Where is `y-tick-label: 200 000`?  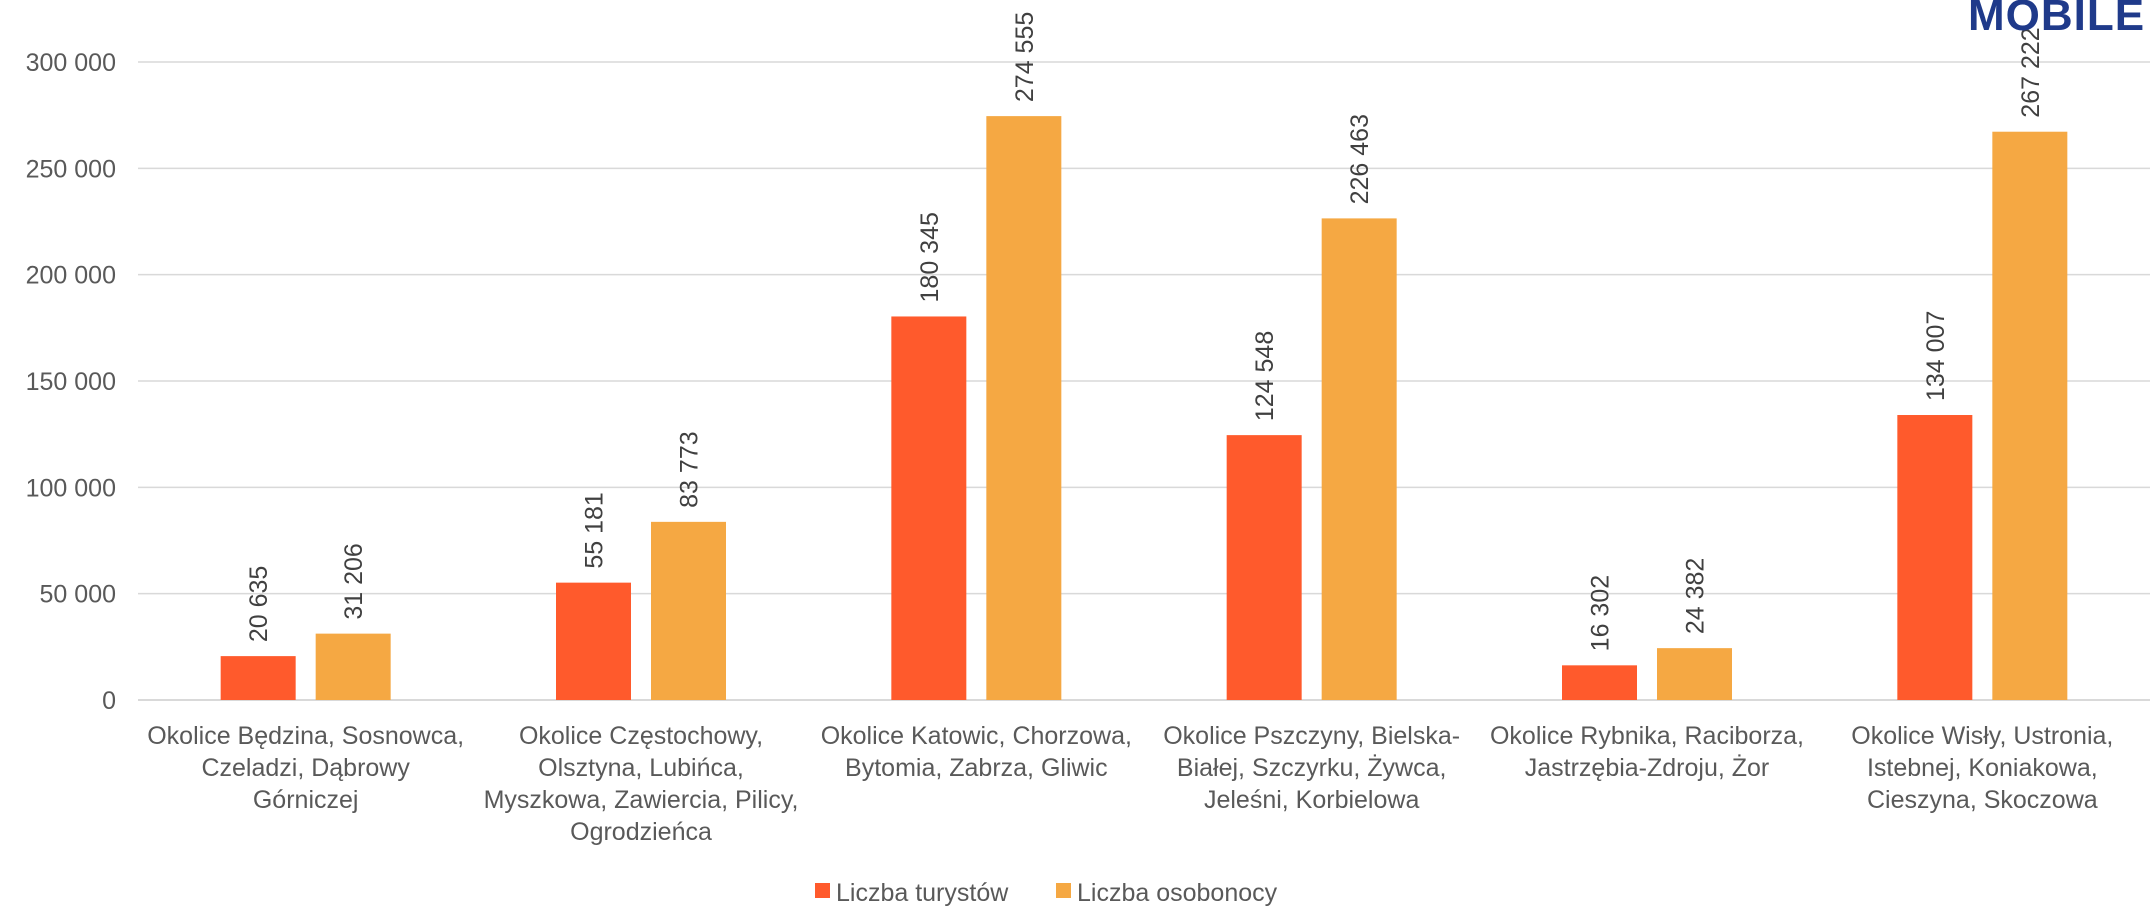 y-tick-label: 200 000 is located at coordinates (71, 276).